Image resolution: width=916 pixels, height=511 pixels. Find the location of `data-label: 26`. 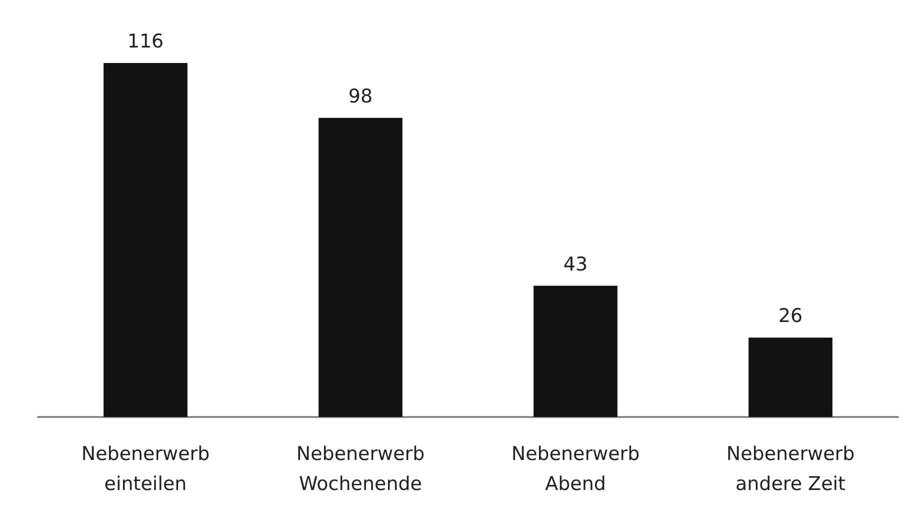

data-label: 26 is located at coordinates (790, 316).